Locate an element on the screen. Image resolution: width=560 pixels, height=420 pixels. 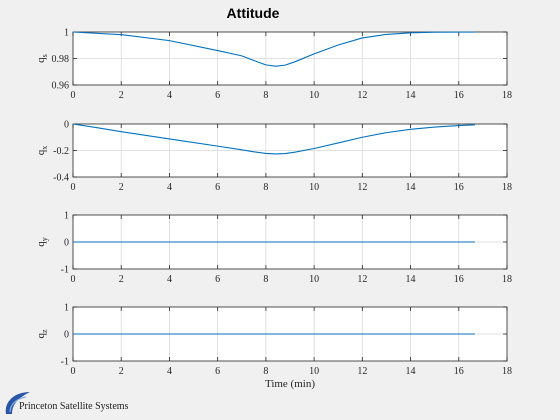
logo: Princeton Satellite Systems is located at coordinates (67, 403).